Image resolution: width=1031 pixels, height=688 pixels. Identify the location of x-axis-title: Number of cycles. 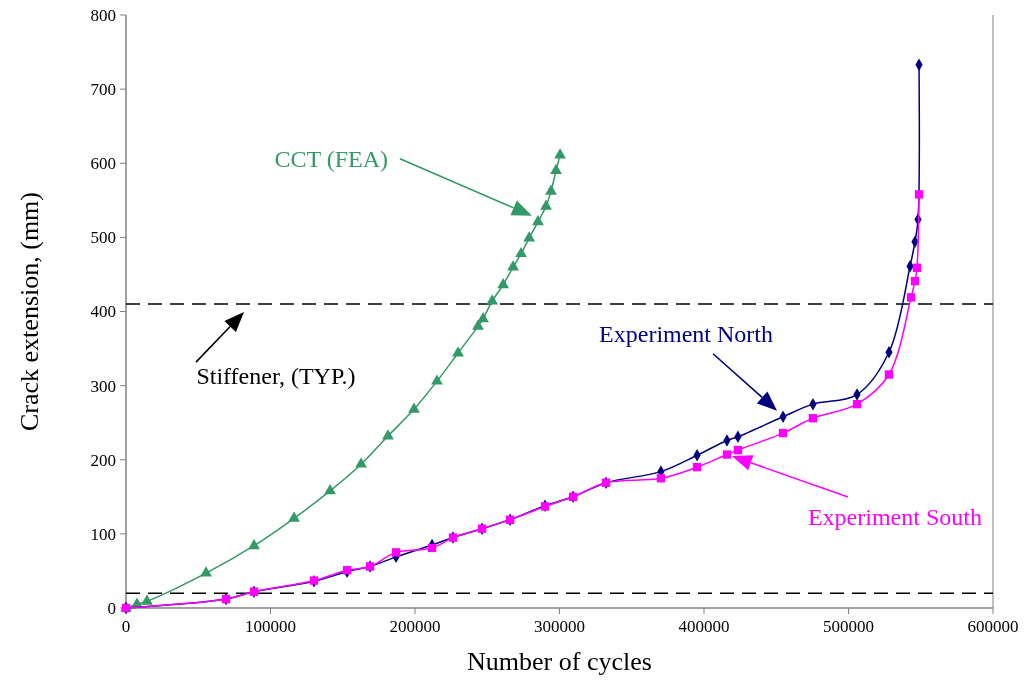
(559, 661).